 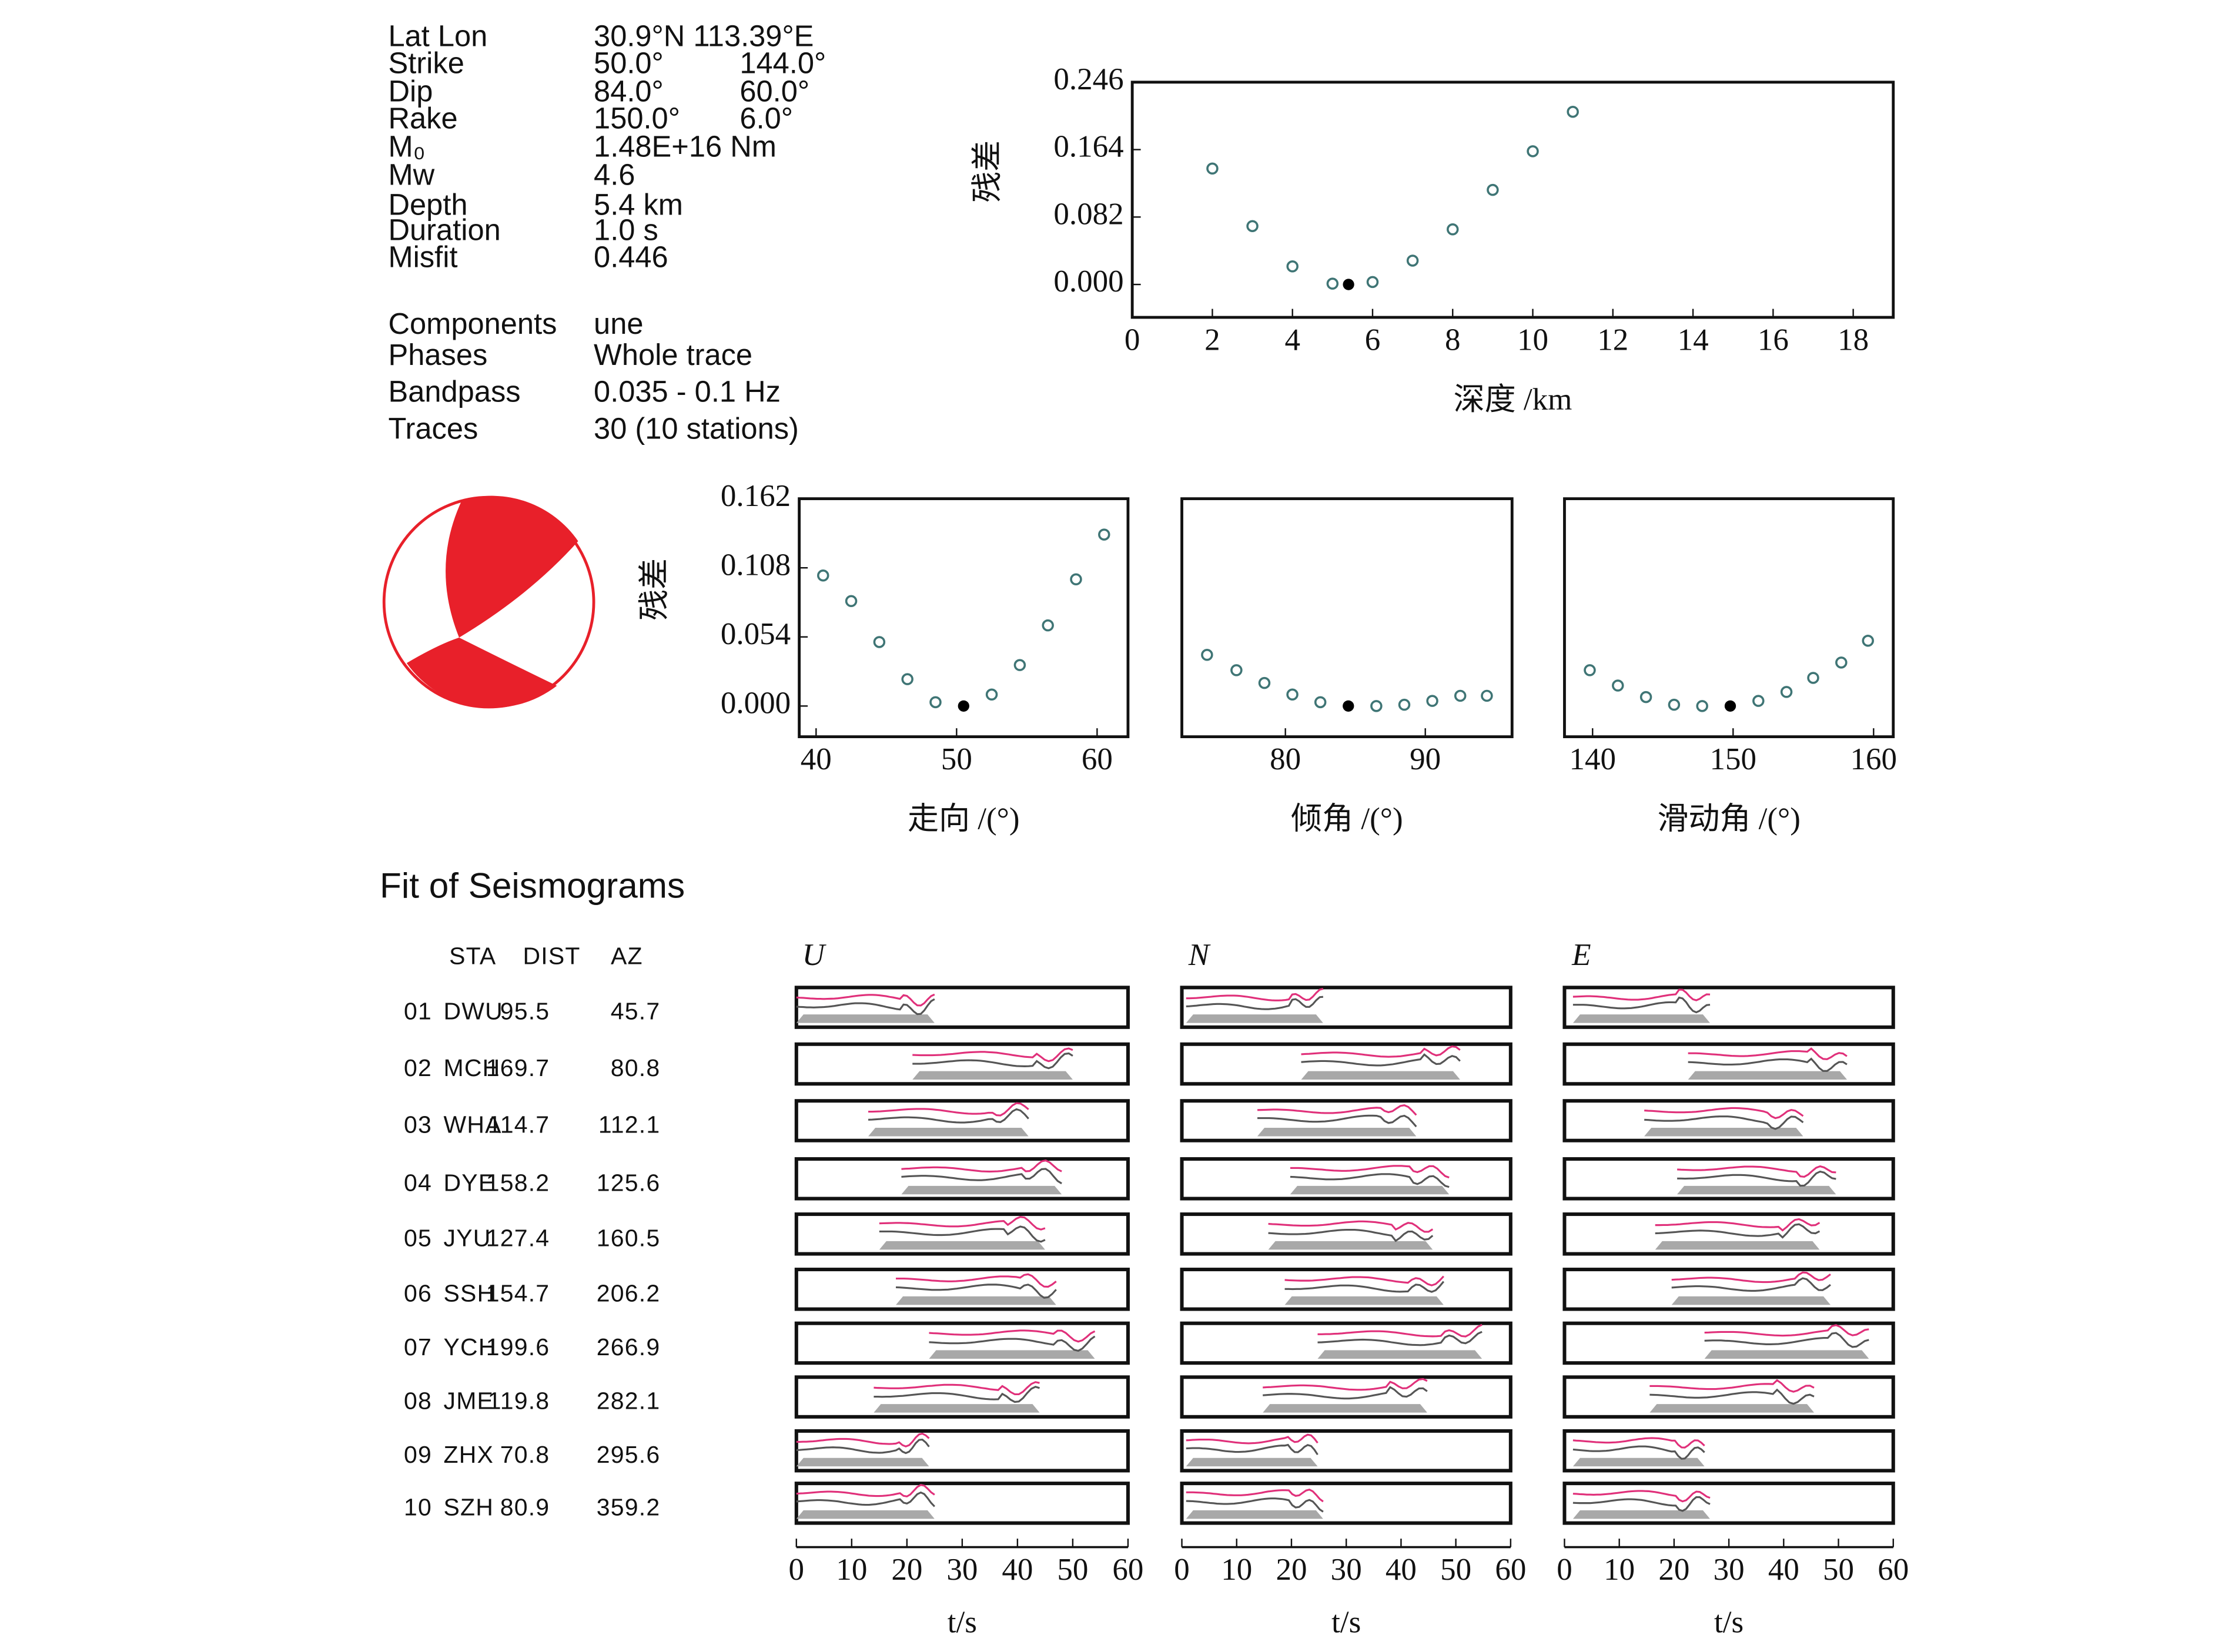 What do you see at coordinates (411, 175) in the screenshot?
I see `info-label: Mw` at bounding box center [411, 175].